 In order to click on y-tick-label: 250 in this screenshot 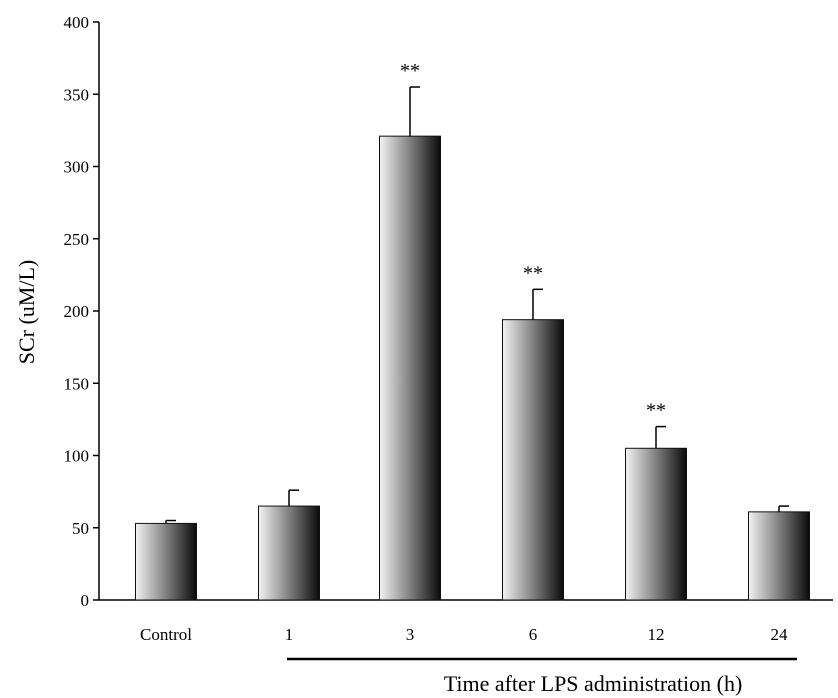, I will do `click(77, 239)`.